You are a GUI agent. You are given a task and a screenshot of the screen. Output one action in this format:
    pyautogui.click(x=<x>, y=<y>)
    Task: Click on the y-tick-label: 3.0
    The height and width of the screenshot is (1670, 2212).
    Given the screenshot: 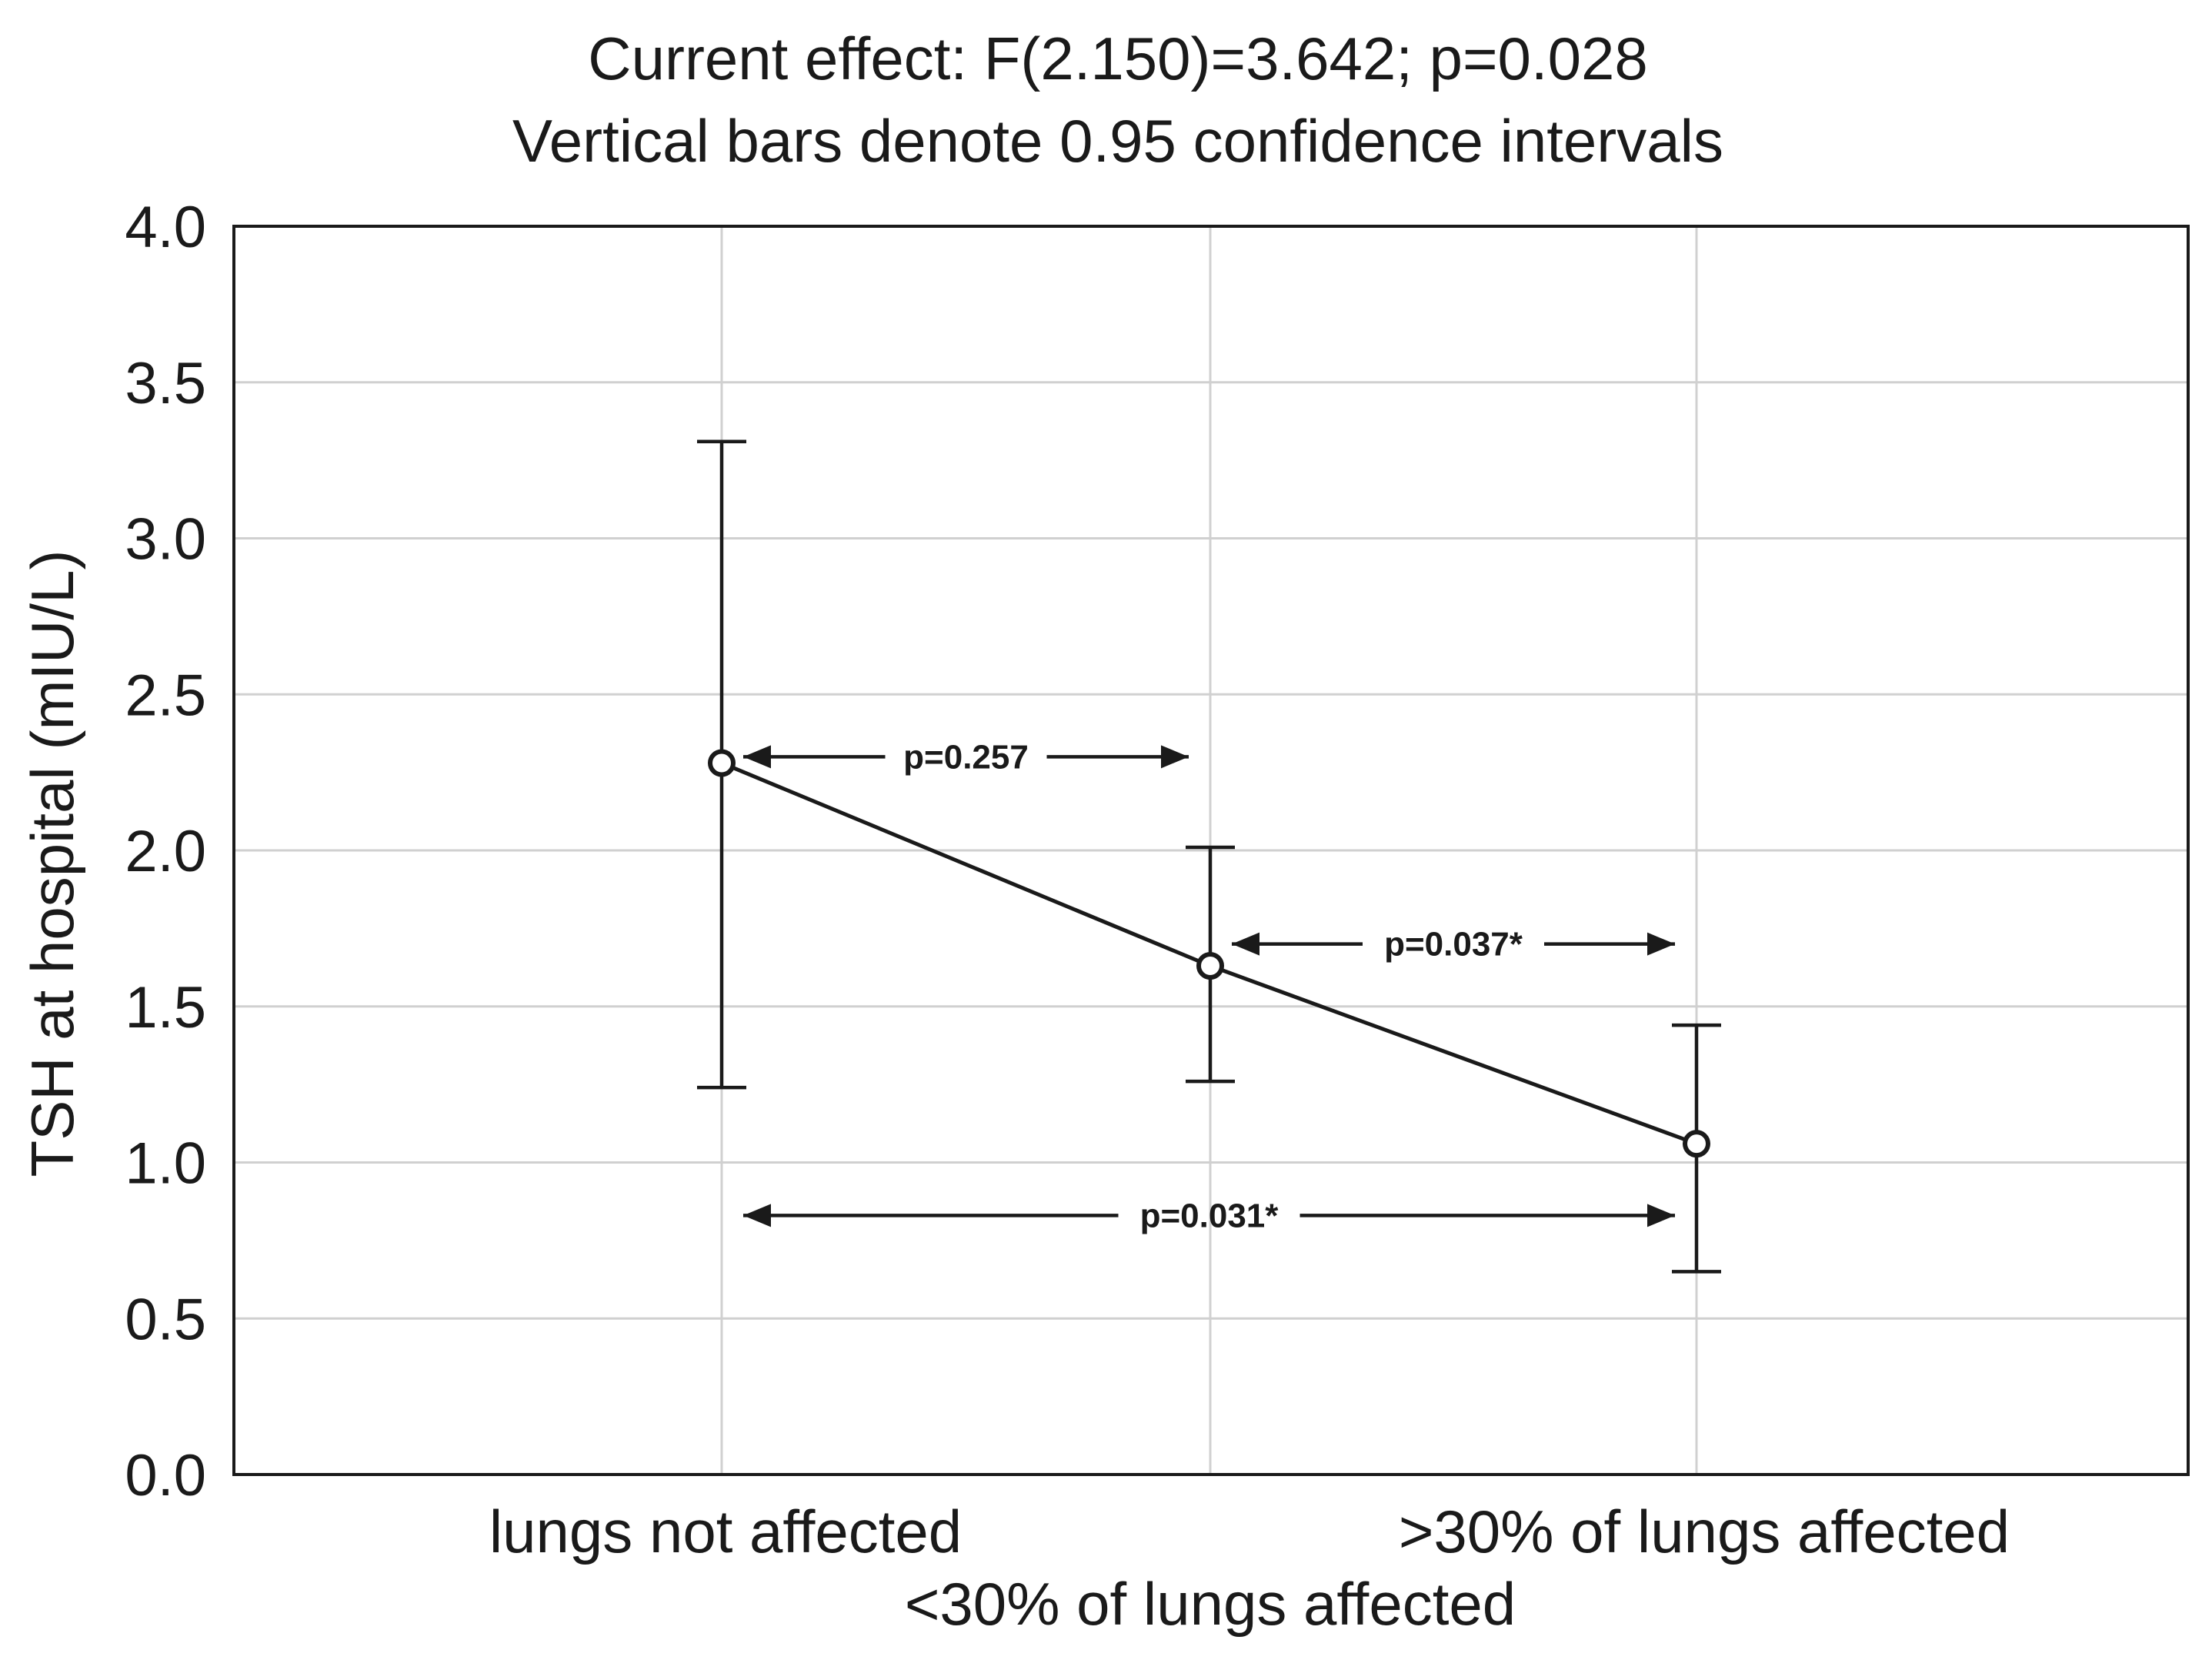 What is the action you would take?
    pyautogui.click(x=165, y=540)
    